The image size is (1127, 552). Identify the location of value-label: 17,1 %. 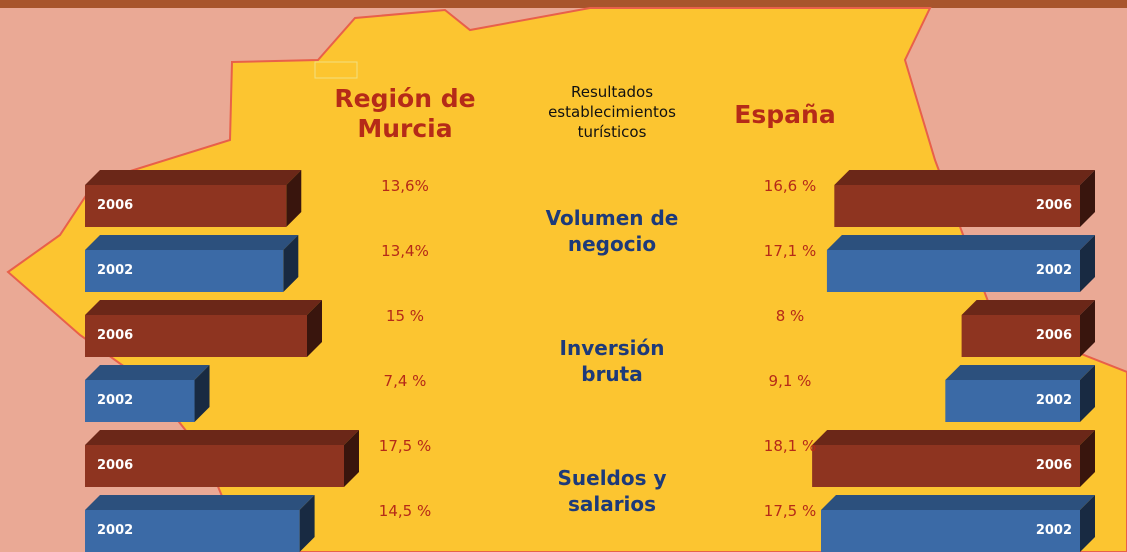
(790, 251).